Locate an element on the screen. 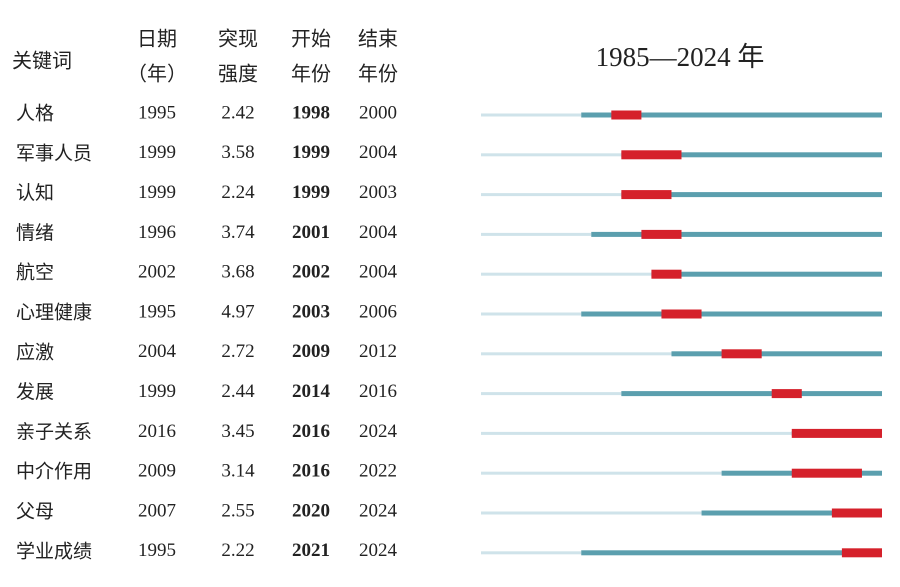 This screenshot has width=900, height=587. keyword: 航空 is located at coordinates (35, 273).